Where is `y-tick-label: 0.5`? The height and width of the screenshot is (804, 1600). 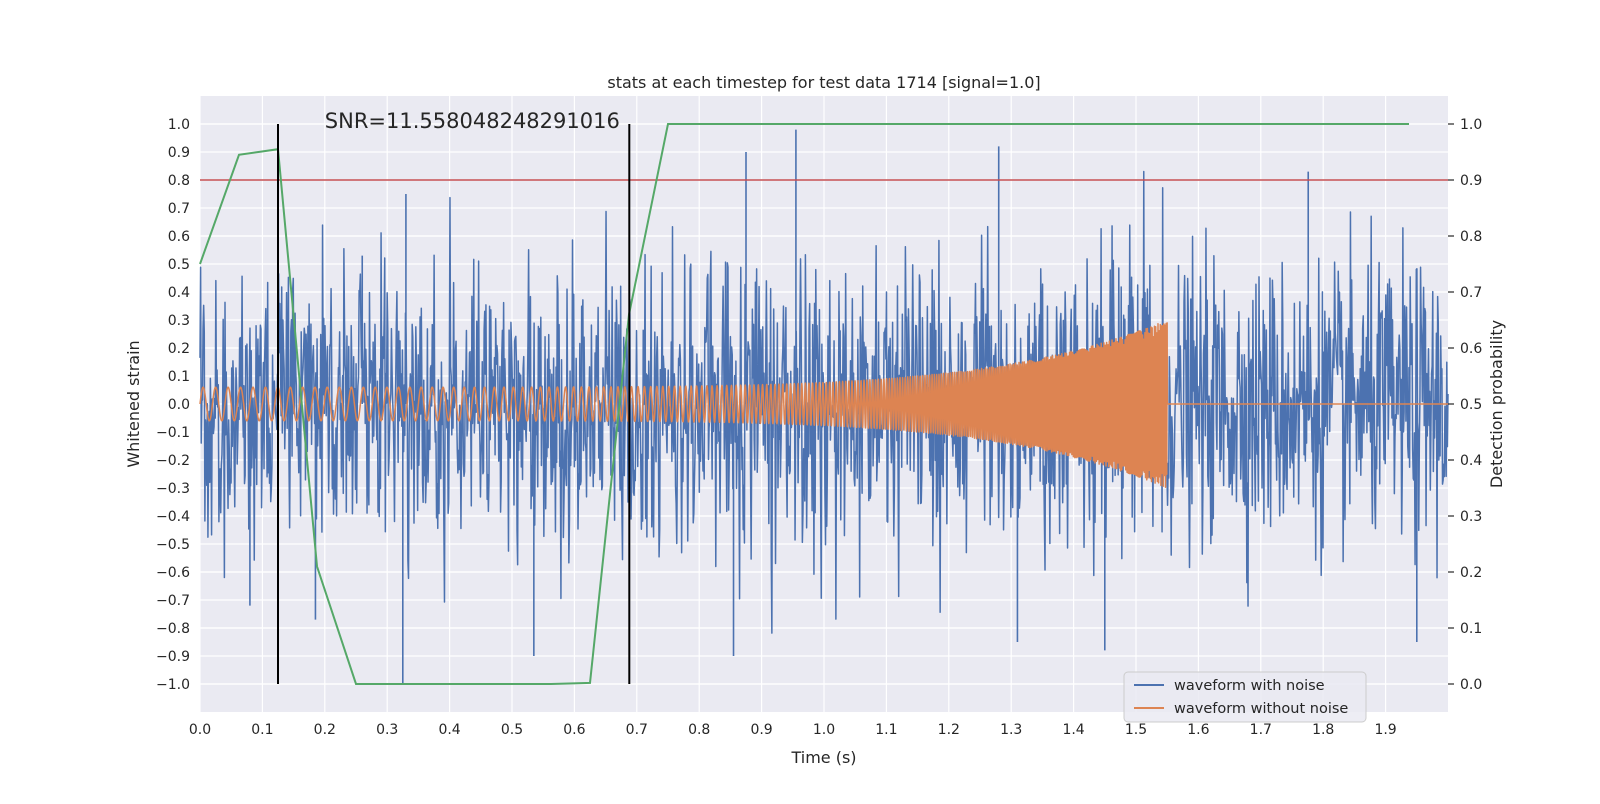 y-tick-label: 0.5 is located at coordinates (179, 265).